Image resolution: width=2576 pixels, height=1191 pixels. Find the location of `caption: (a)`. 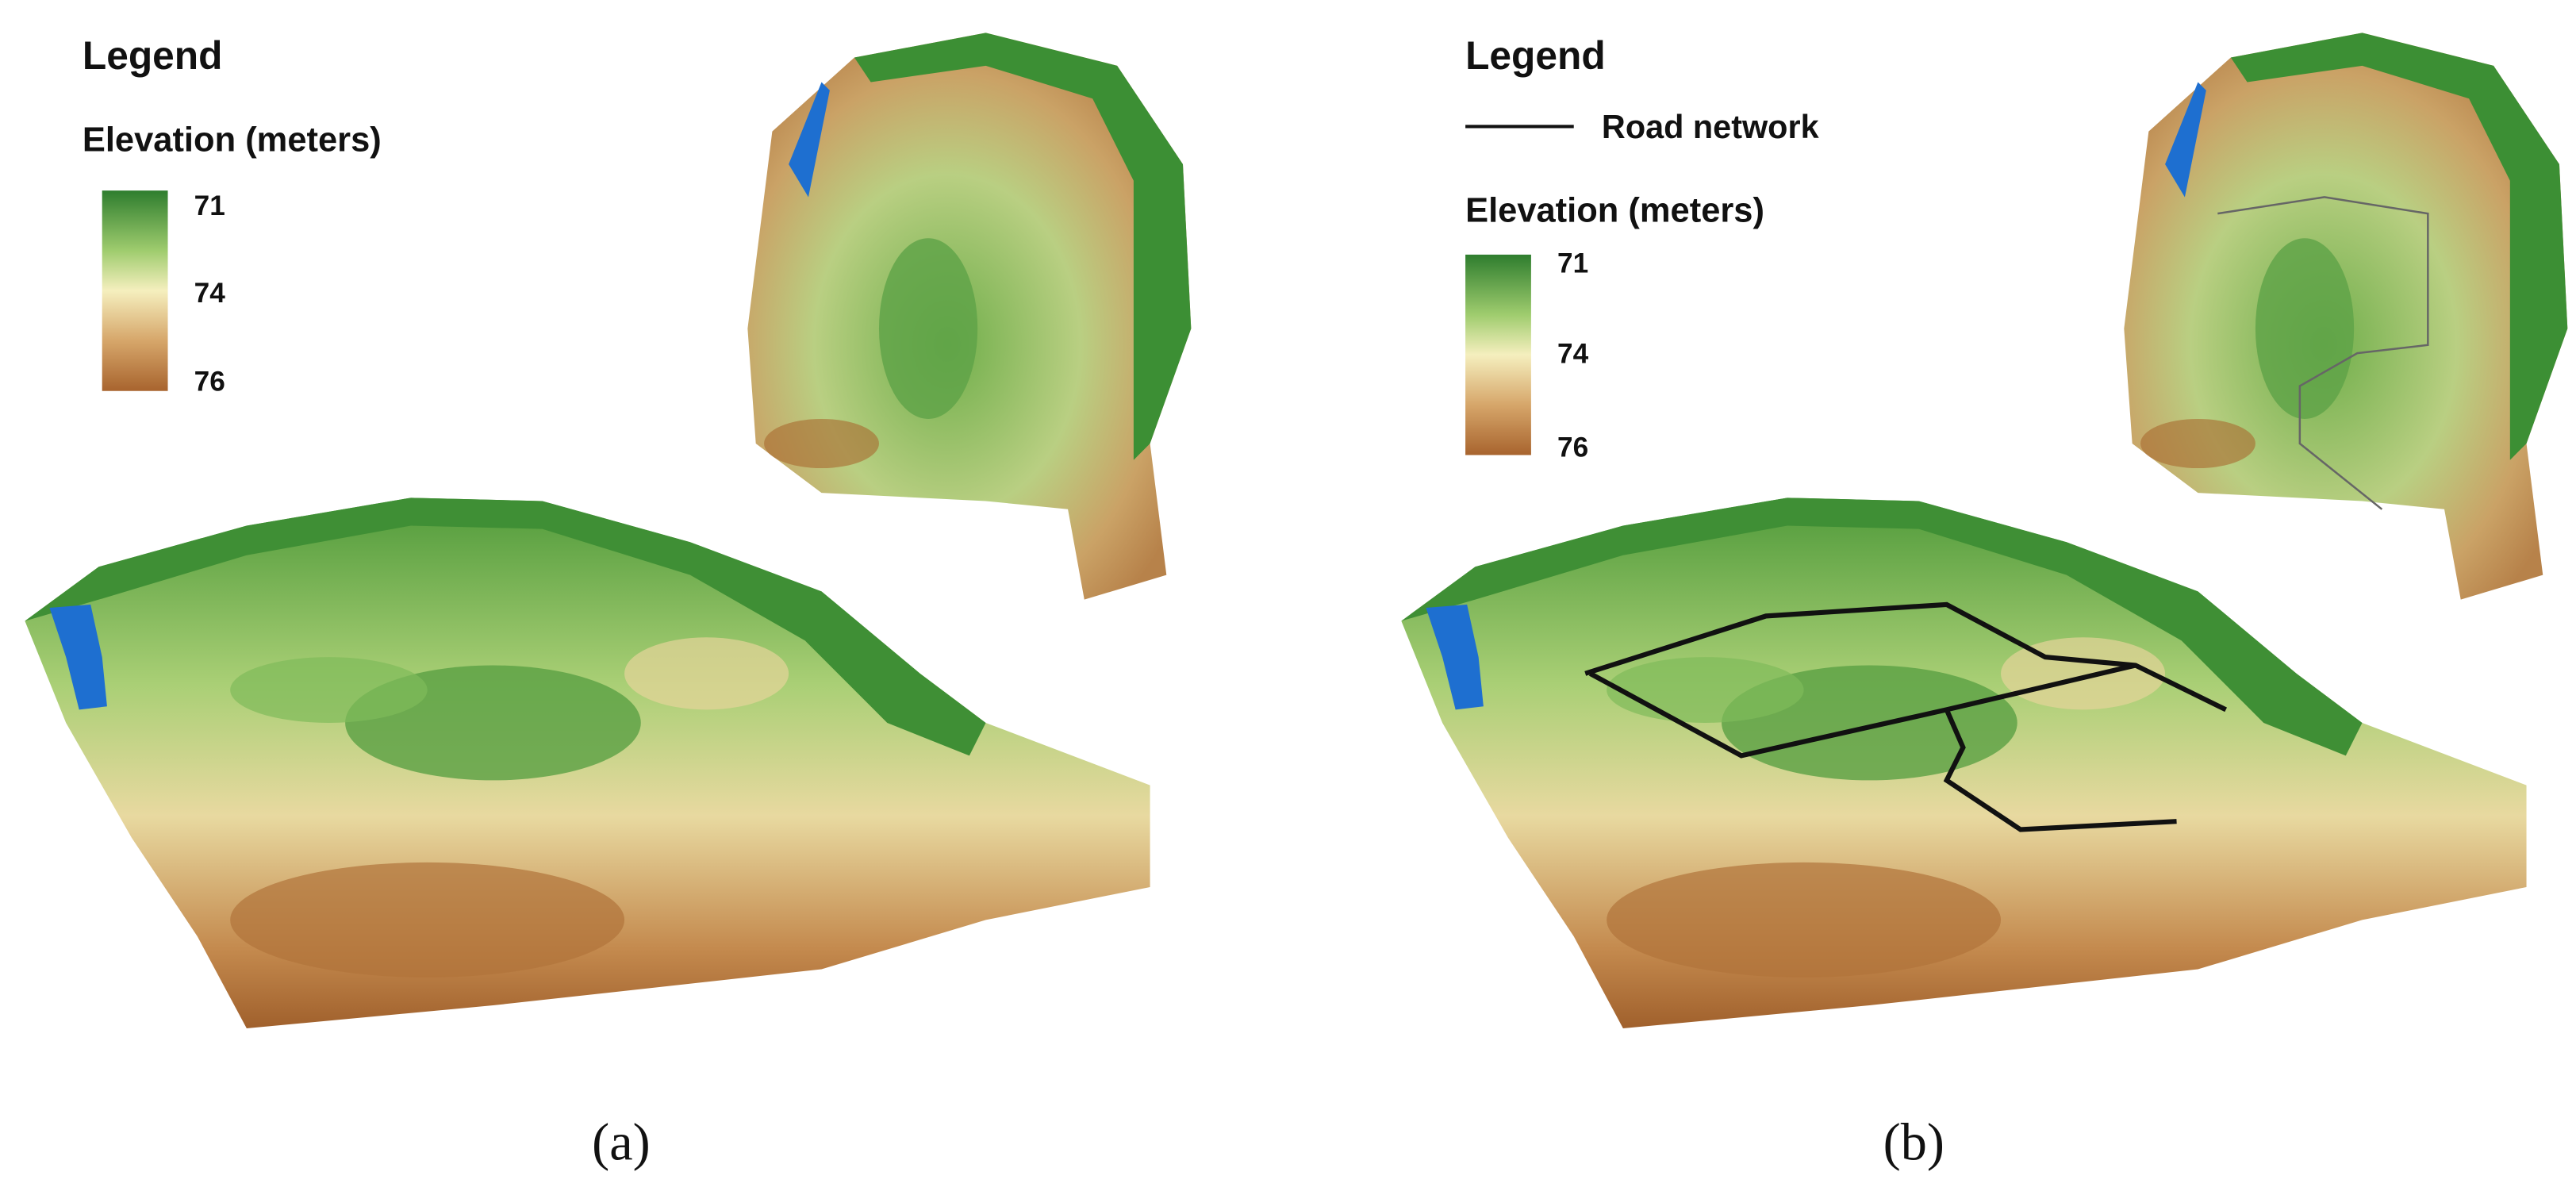

caption: (a) is located at coordinates (621, 1143).